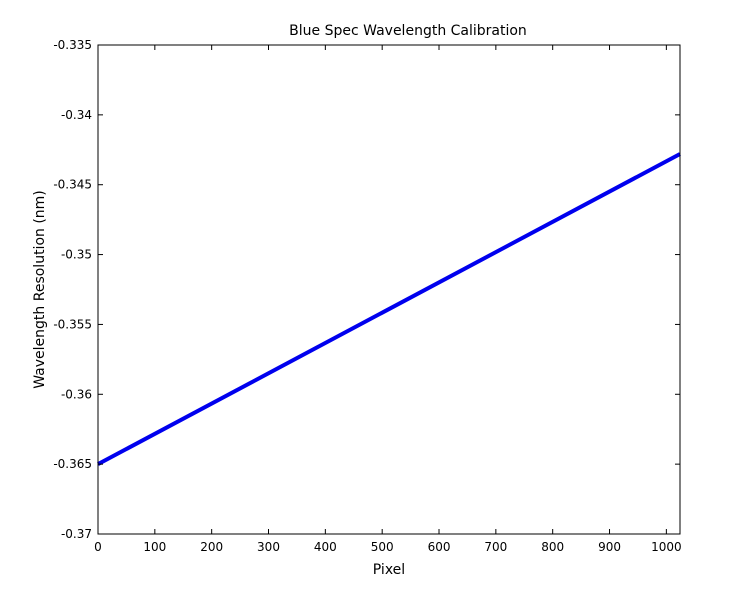  I want to click on x-tick-label: 600, so click(439, 547).